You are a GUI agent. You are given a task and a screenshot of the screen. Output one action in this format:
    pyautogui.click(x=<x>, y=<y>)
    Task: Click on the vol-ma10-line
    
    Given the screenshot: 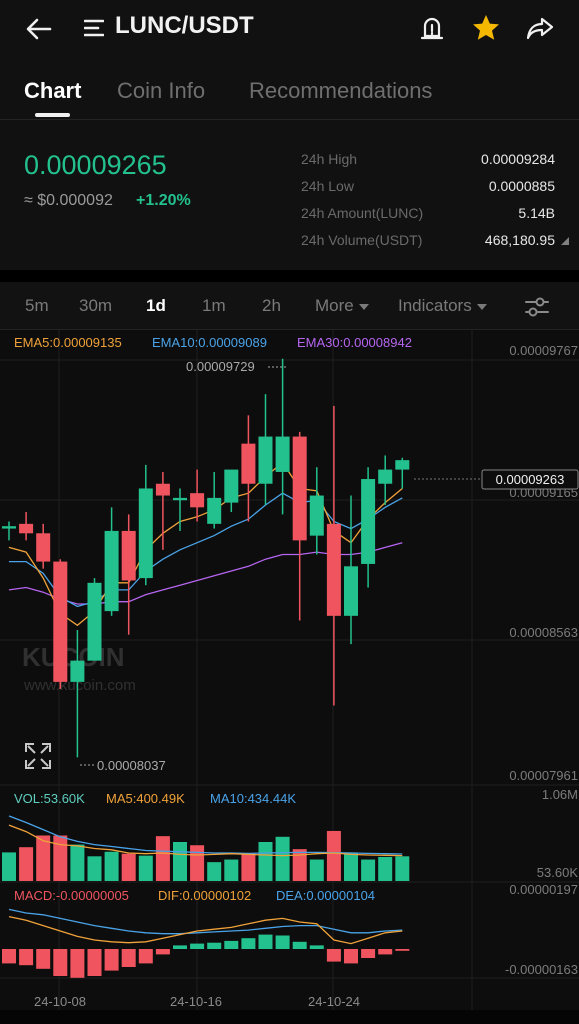 What is the action you would take?
    pyautogui.click(x=205, y=835)
    